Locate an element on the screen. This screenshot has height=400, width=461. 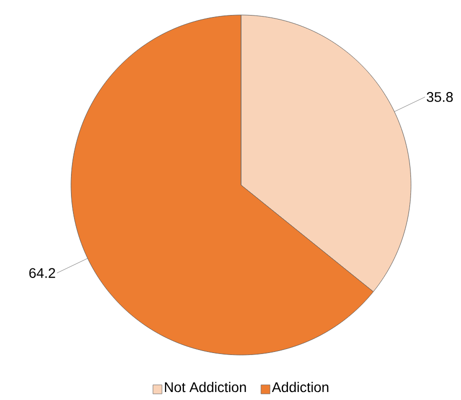
legend-label: Not Addiction is located at coordinates (205, 387).